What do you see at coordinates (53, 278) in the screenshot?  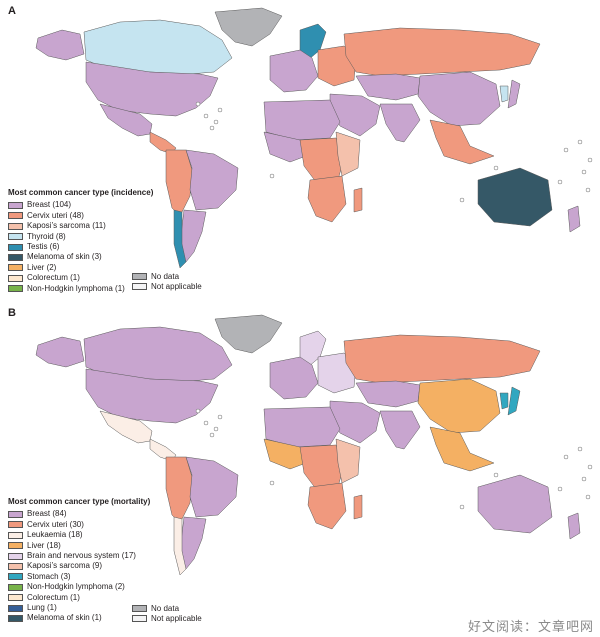 I see `legend-label: Colorectum (1)` at bounding box center [53, 278].